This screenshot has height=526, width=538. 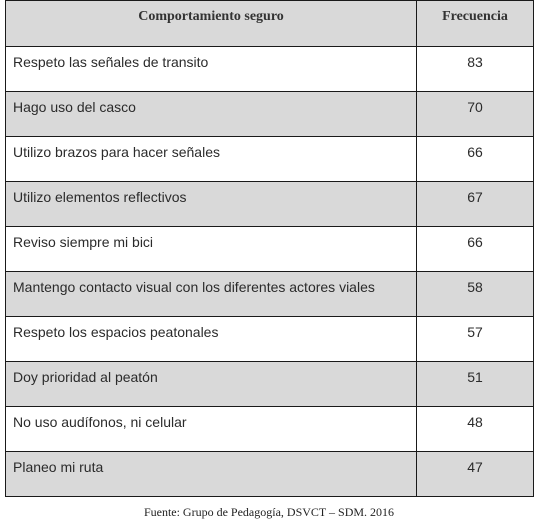 I want to click on behavior-cell: Utilizo brazos para hacer señales, so click(x=211, y=159).